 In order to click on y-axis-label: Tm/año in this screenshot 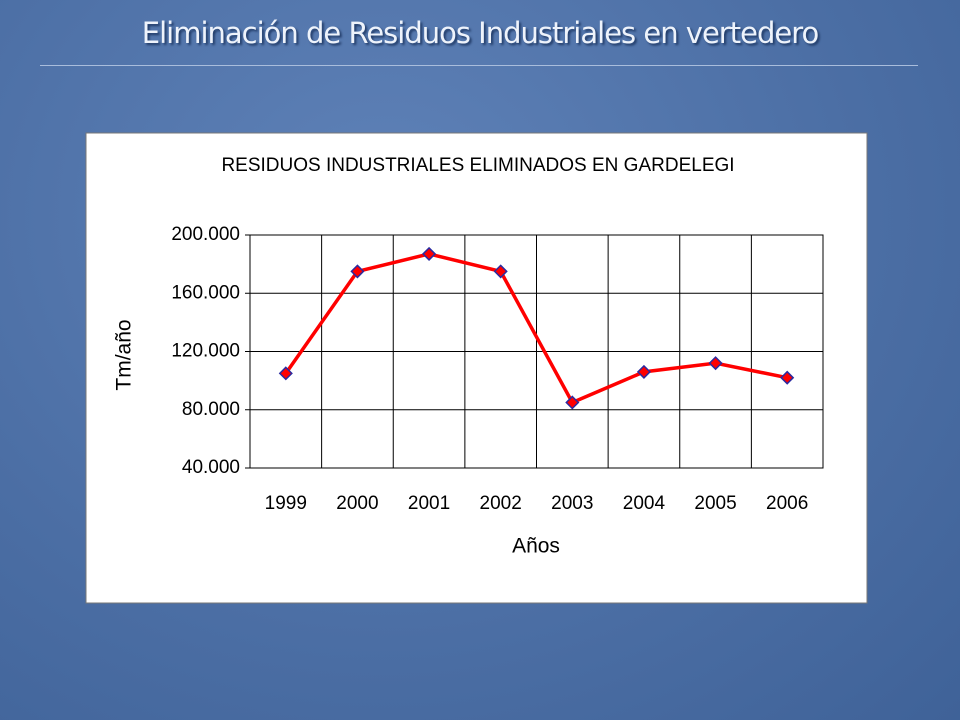, I will do `click(124, 354)`.